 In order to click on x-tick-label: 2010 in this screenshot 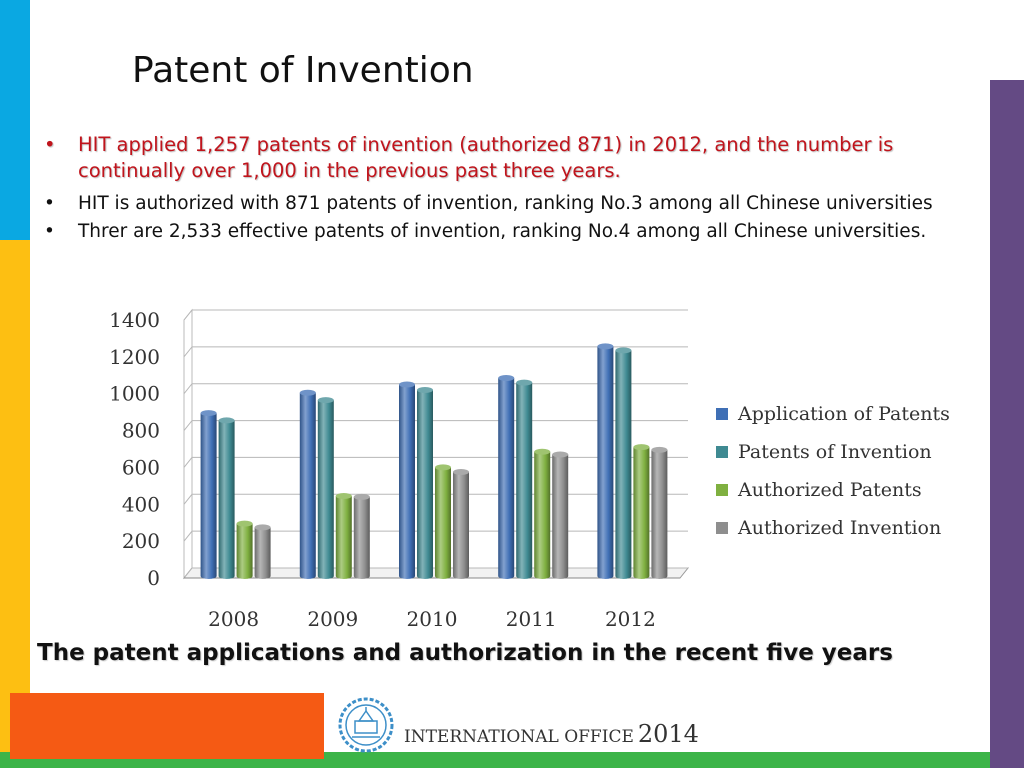, I will do `click(432, 619)`.